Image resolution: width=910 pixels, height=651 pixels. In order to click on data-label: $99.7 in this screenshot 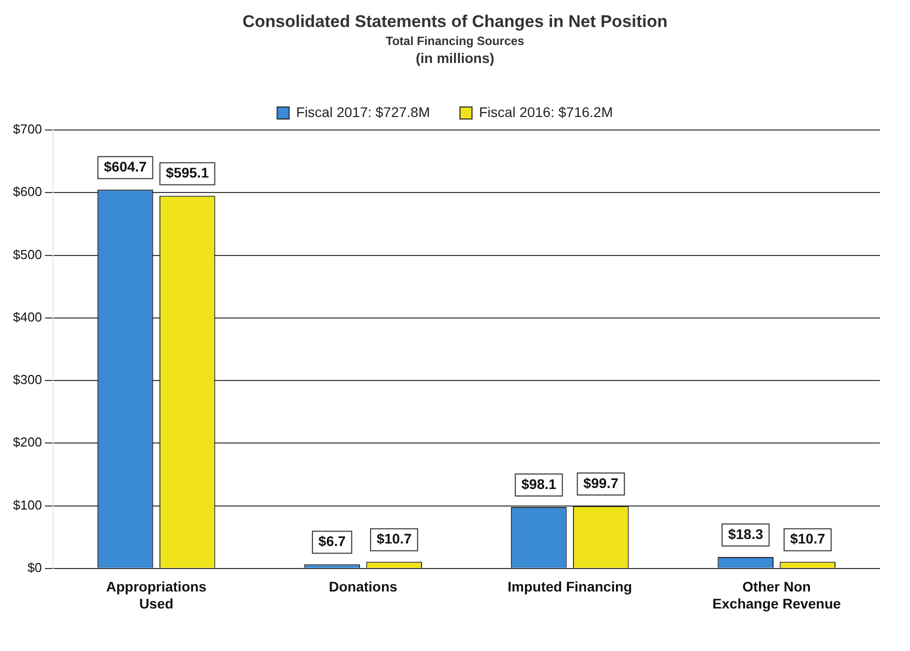, I will do `click(601, 482)`.